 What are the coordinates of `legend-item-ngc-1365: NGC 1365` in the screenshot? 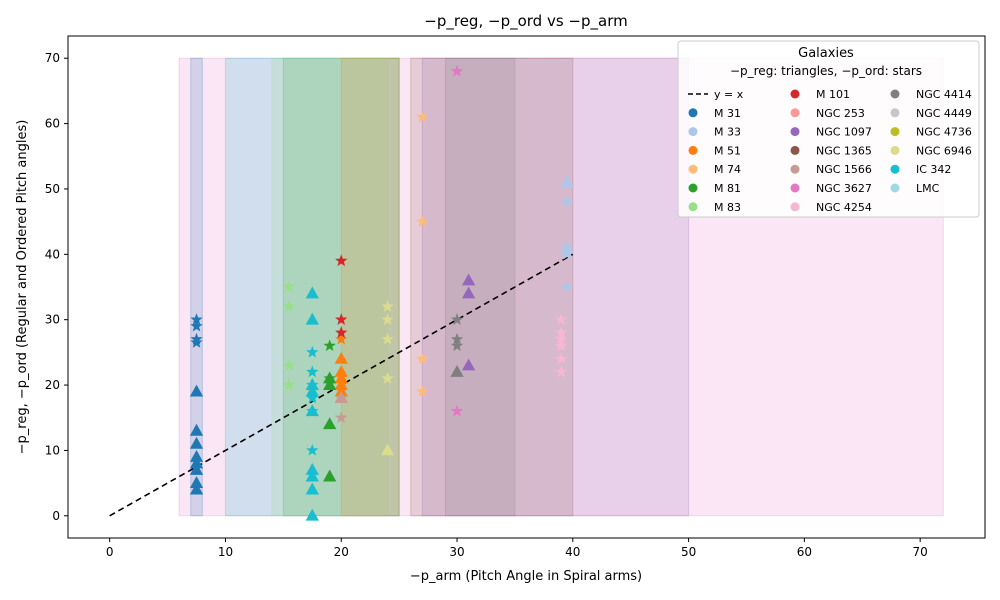 It's located at (831, 150).